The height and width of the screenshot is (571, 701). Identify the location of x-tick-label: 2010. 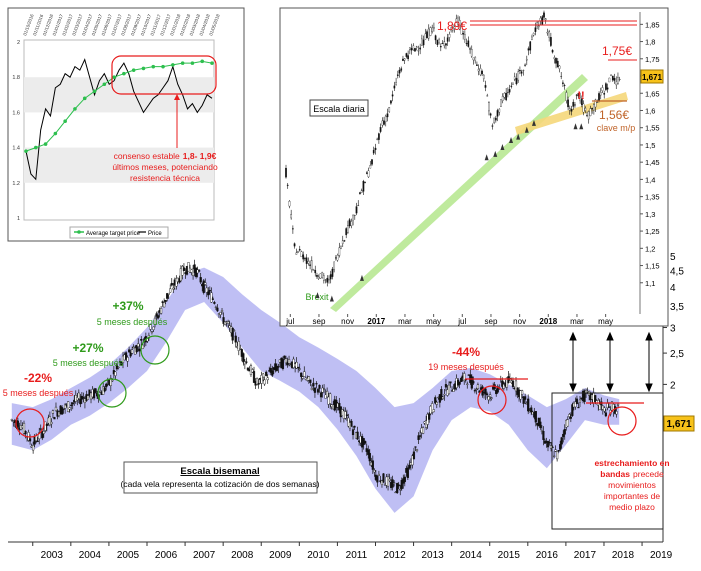
(318, 555).